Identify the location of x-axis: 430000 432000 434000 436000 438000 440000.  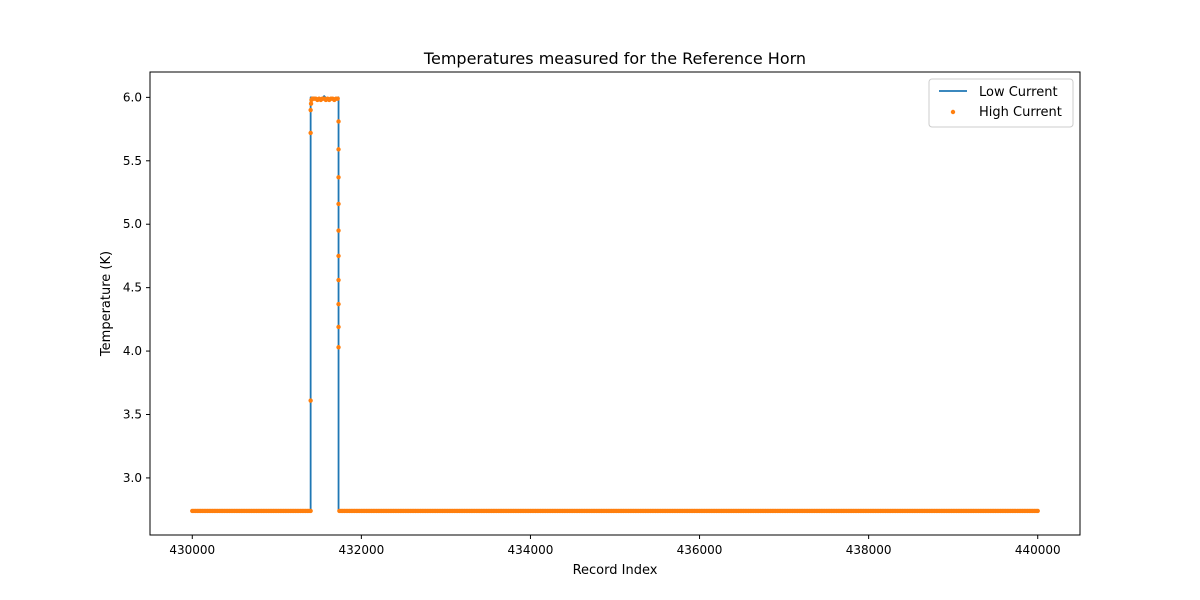
(615, 546).